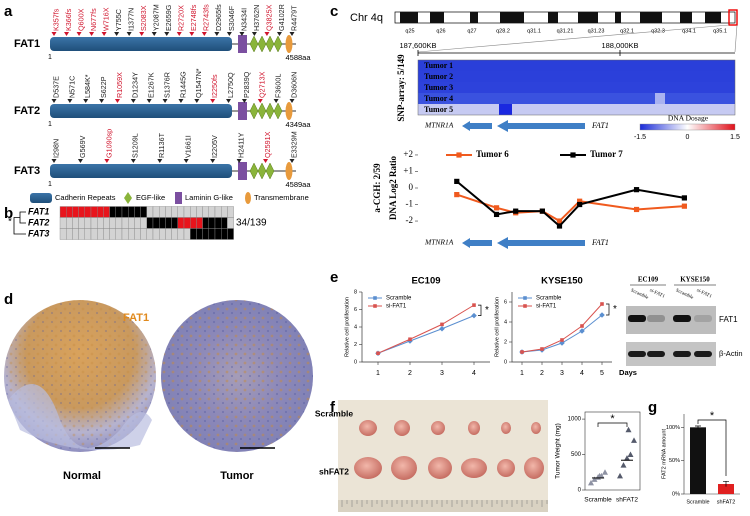  I want to click on x-tick-label: shFAT2, so click(627, 500).